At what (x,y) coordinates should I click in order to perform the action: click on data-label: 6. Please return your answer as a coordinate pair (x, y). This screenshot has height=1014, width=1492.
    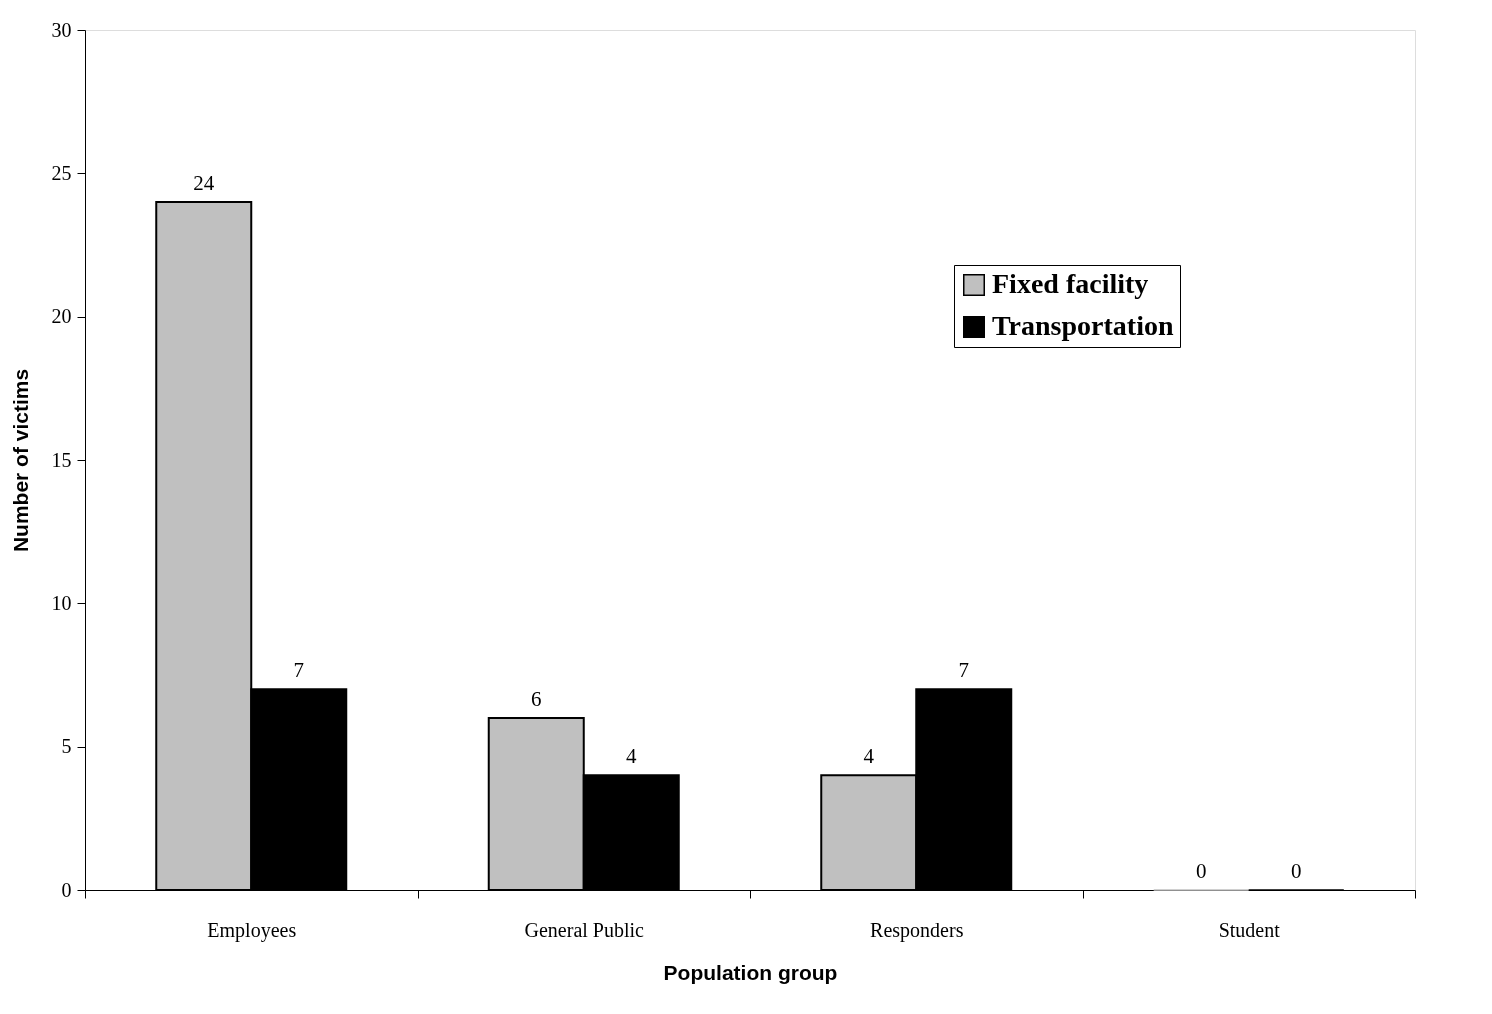
    Looking at the image, I should click on (536, 699).